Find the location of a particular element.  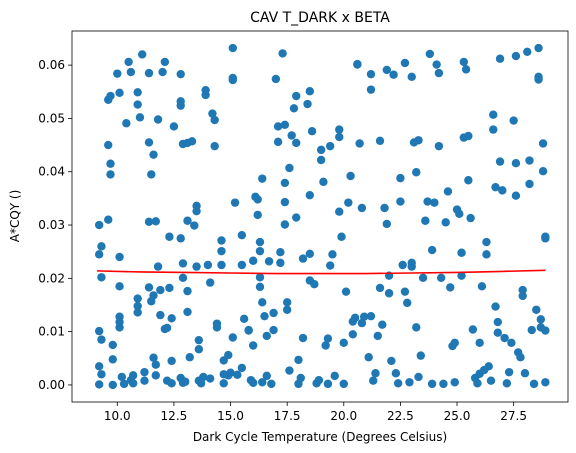

x-tick-label: 20.0 is located at coordinates (343, 416).